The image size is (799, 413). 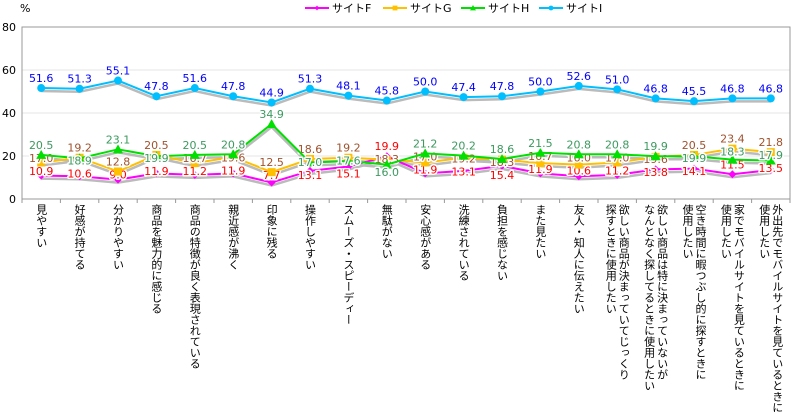 I want to click on data-label: 17.0, so click(x=310, y=162).